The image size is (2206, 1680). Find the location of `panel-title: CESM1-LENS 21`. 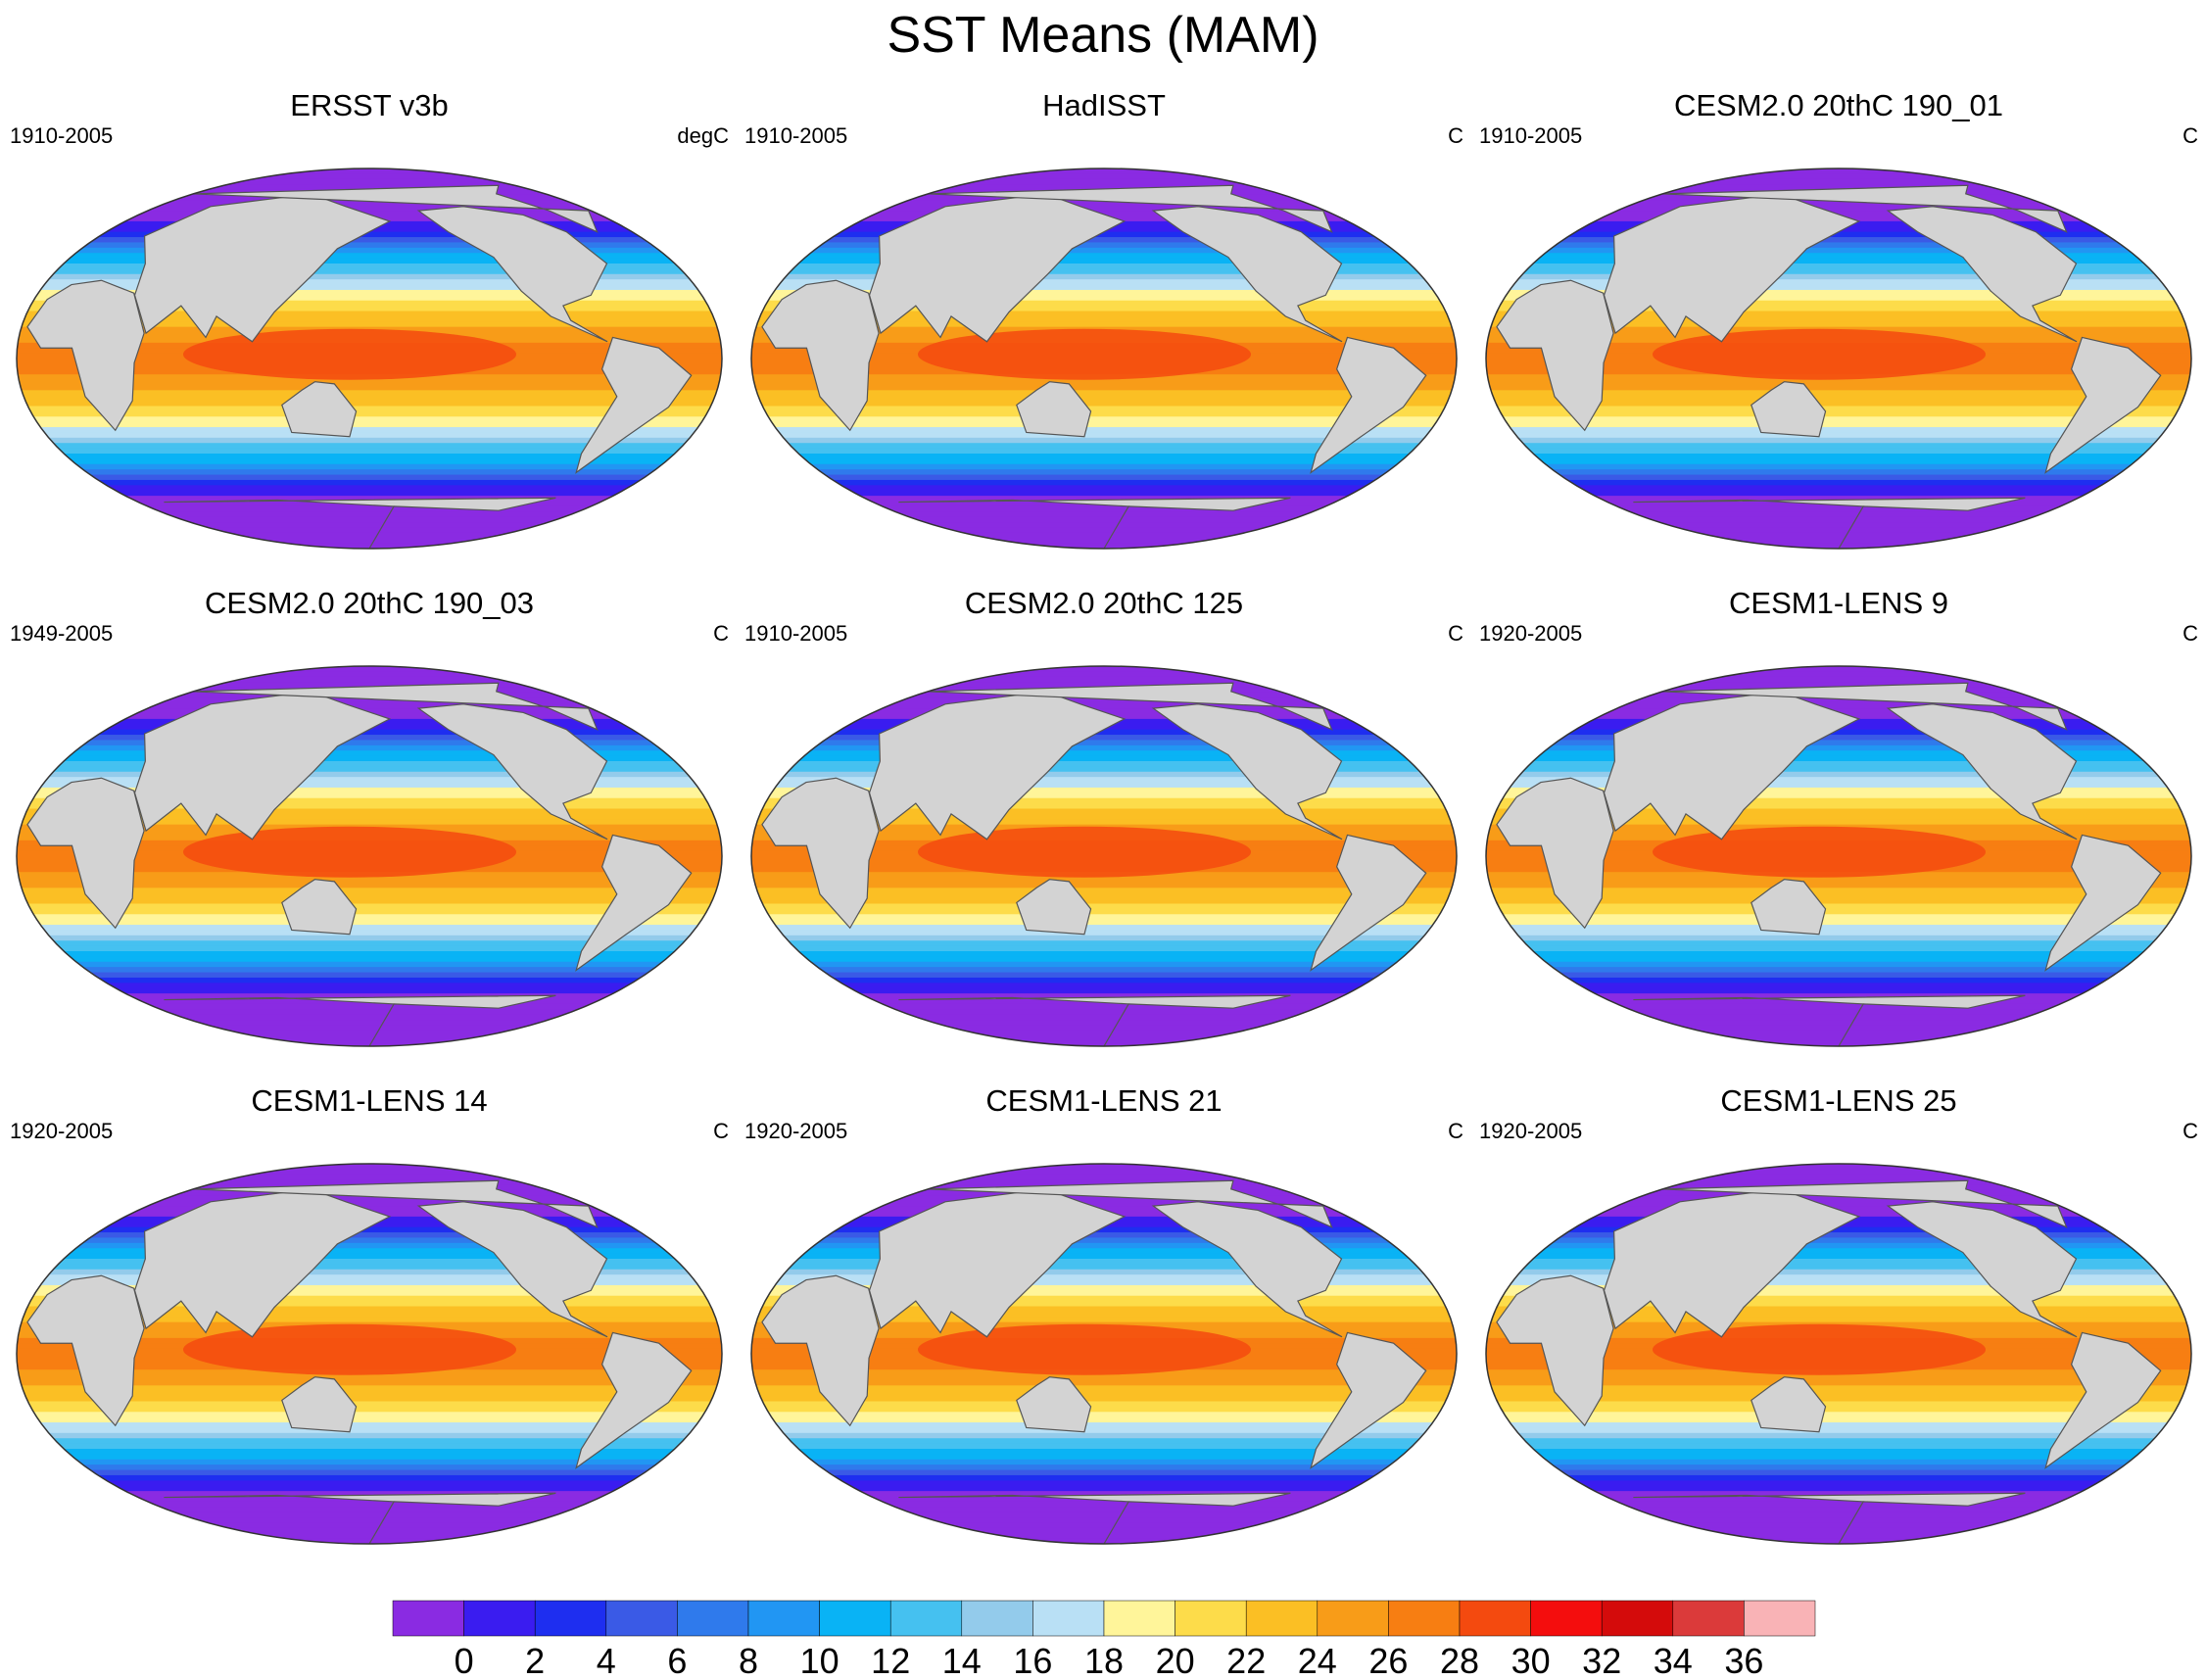

panel-title: CESM1-LENS 21 is located at coordinates (1104, 1100).